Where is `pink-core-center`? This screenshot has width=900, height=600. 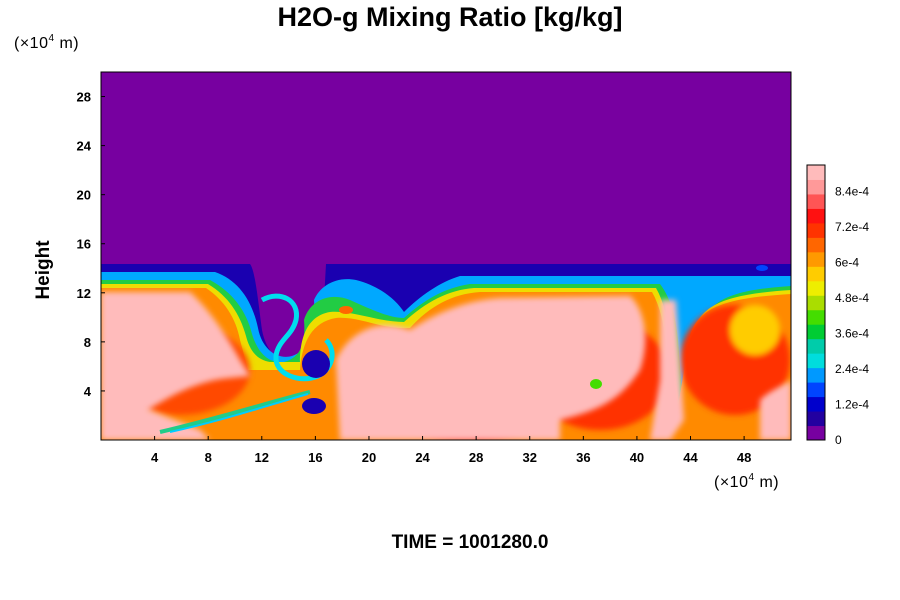
pink-core-center is located at coordinates (491, 368).